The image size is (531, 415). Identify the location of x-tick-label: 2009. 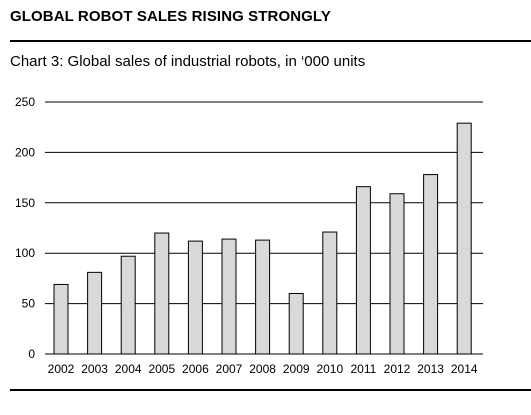
(296, 369).